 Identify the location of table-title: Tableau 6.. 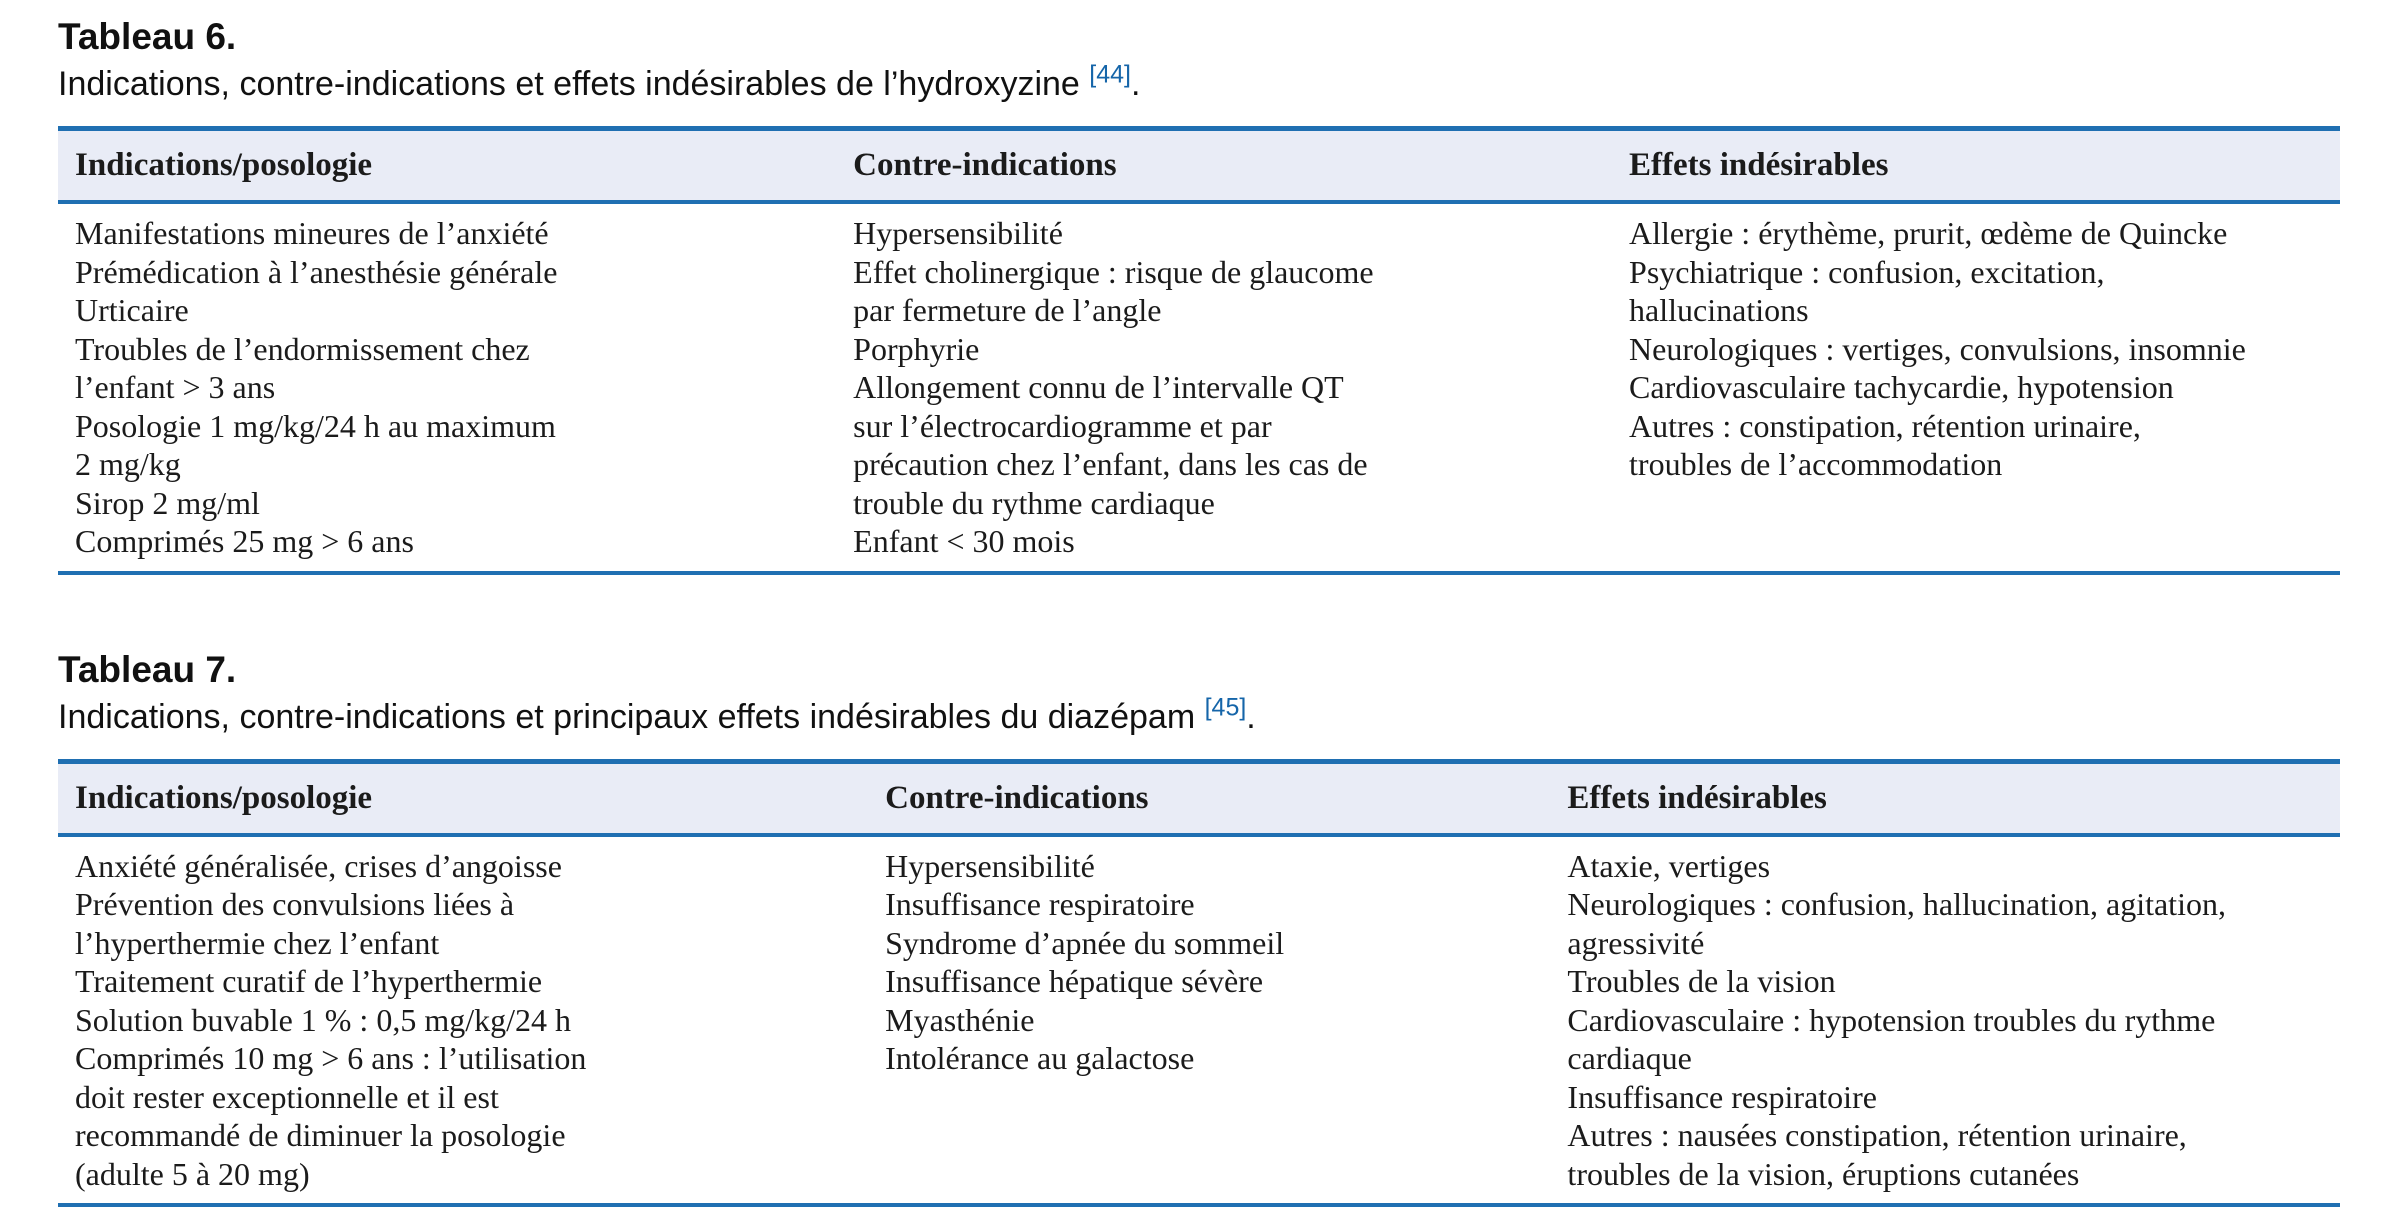
(147, 36).